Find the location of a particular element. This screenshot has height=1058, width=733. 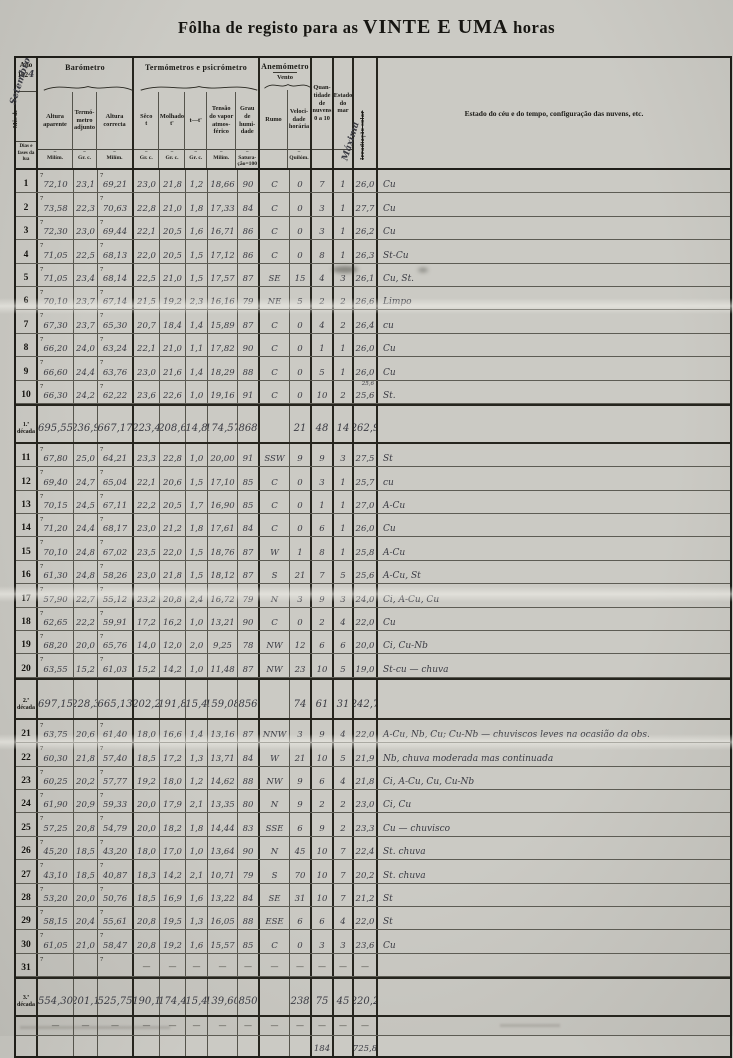

cell-estado-mar: 31 is located at coordinates (344, 698).